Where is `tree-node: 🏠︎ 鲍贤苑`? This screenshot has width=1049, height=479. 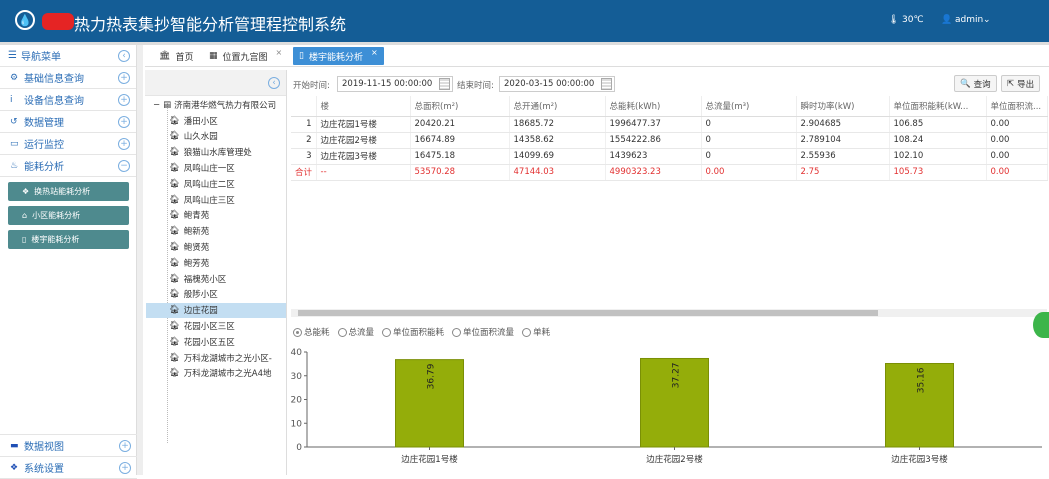 tree-node: 🏠︎ 鲍贤苑 is located at coordinates (227, 246).